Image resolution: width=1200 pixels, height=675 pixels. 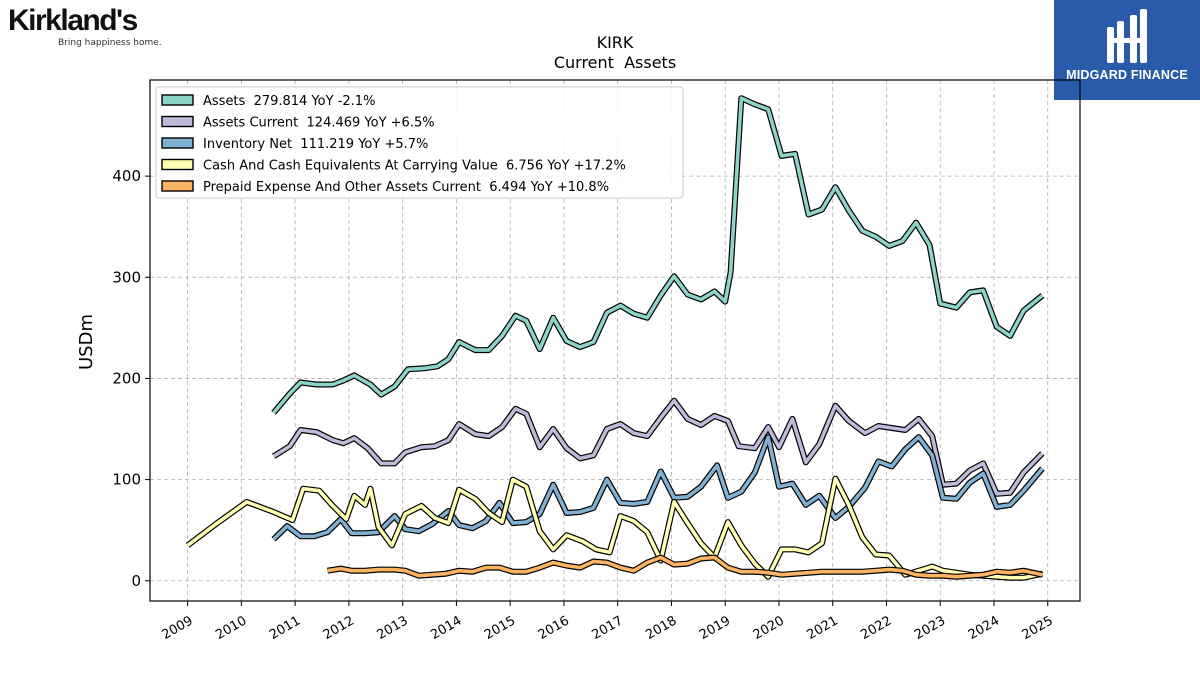 I want to click on x-tick-label: 2021, so click(x=823, y=628).